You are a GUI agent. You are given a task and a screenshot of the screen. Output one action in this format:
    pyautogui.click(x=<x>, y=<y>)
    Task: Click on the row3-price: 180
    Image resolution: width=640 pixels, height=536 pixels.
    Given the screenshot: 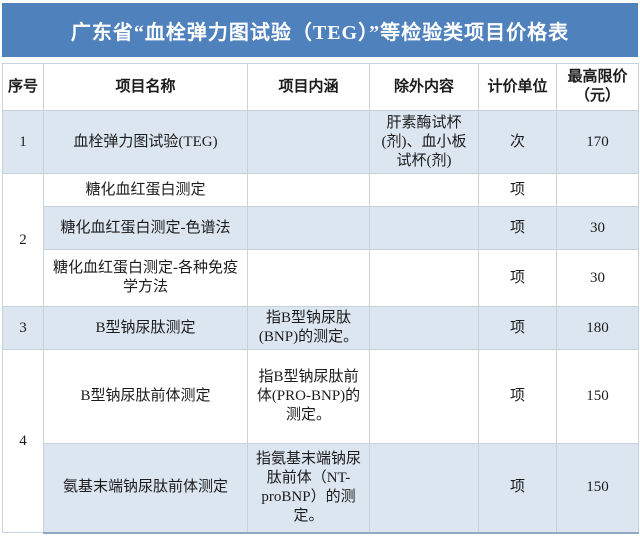 What is the action you would take?
    pyautogui.click(x=597, y=328)
    